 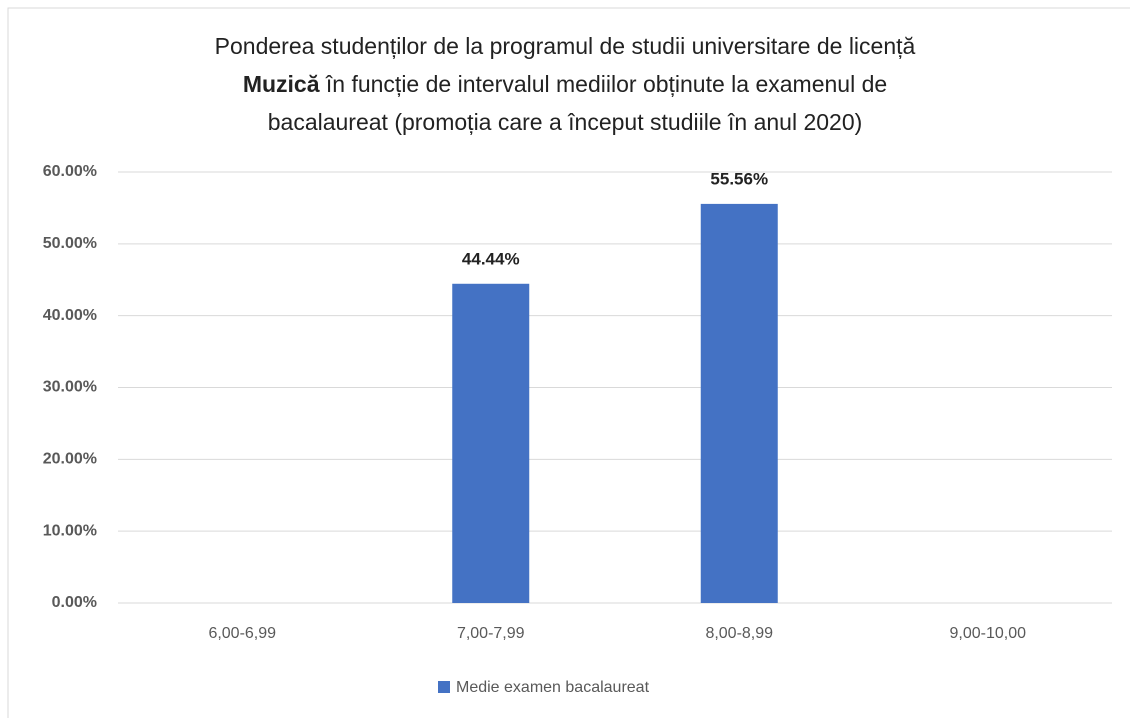 I want to click on legend-label: Medie examen bacalaureat, so click(x=553, y=687).